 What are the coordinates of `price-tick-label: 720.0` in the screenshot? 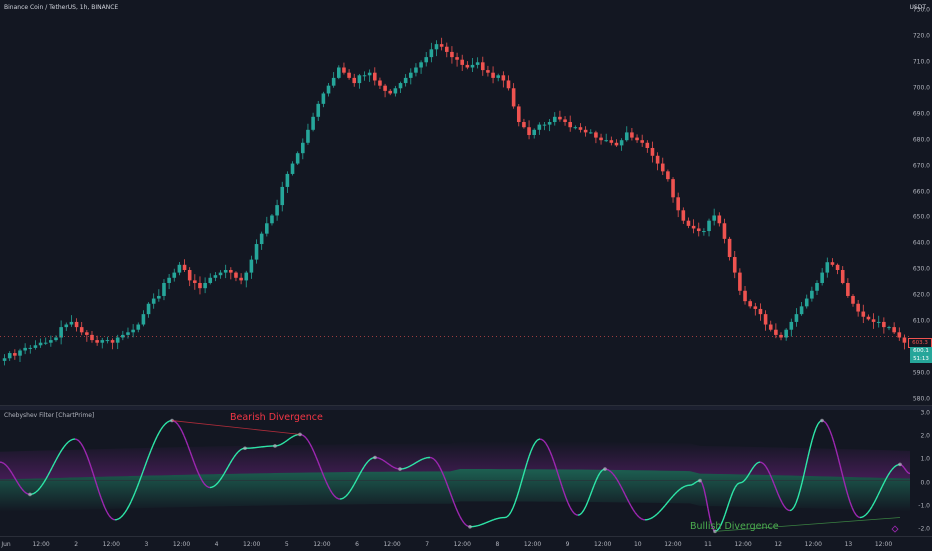 It's located at (921, 35).